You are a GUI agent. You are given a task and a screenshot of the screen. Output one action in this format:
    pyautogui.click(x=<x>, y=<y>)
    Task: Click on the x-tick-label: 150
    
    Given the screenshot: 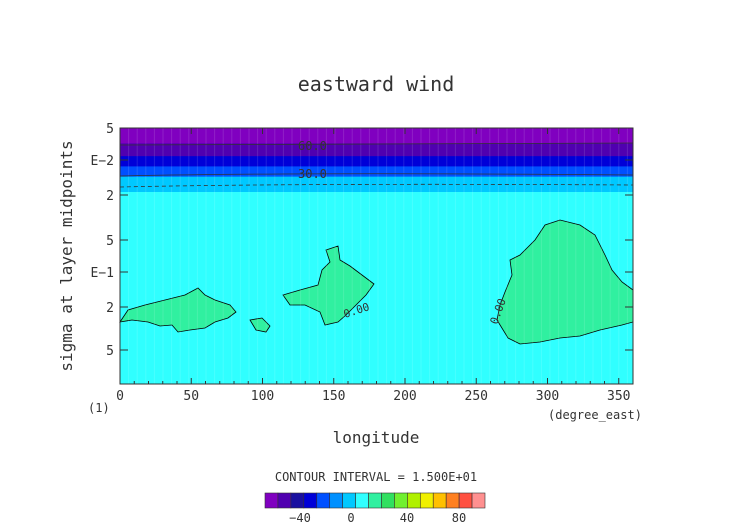 What is the action you would take?
    pyautogui.click(x=333, y=396)
    